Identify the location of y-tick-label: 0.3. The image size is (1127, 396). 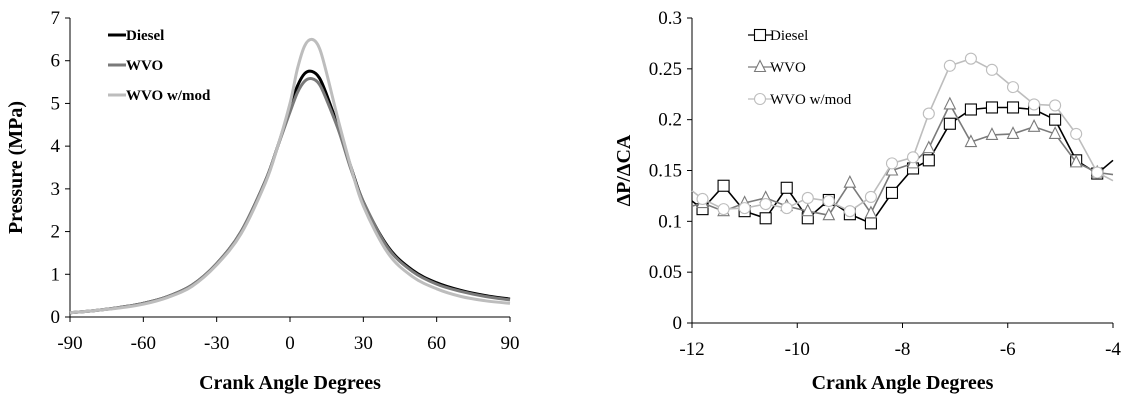
(670, 18).